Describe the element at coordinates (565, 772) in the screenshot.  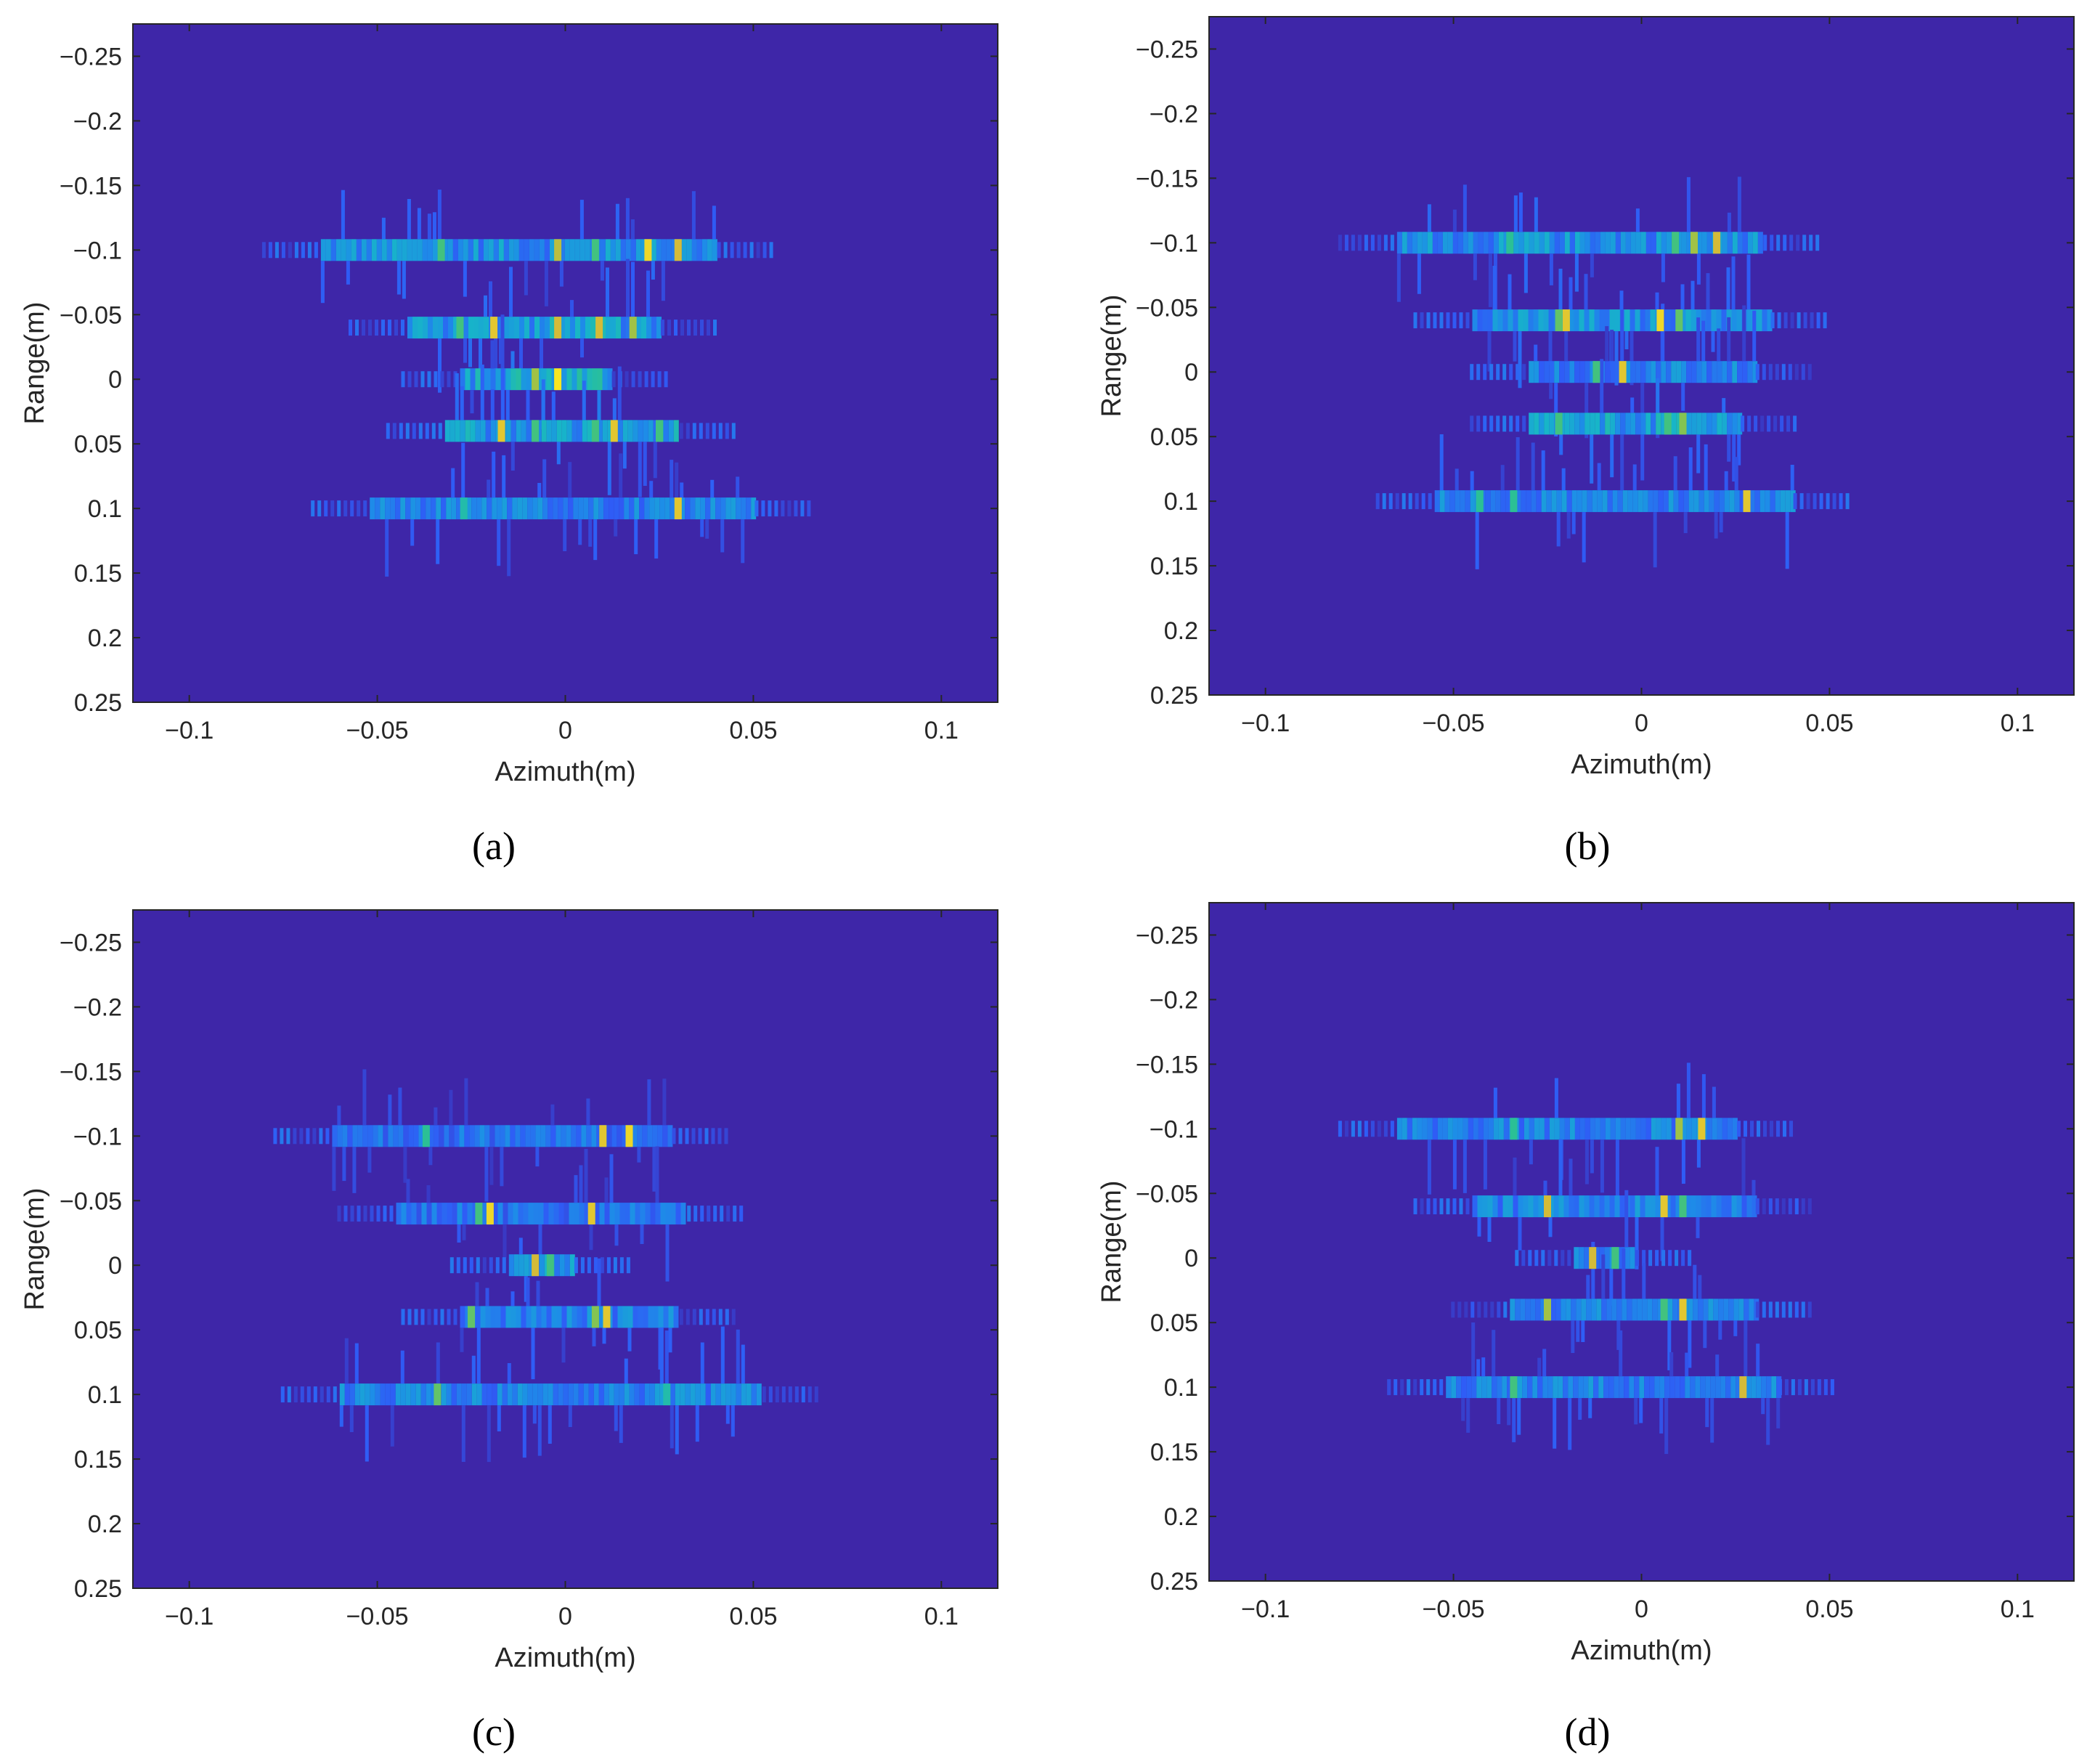
I see `x-axis-label-a: Azimuth(m)` at that location.